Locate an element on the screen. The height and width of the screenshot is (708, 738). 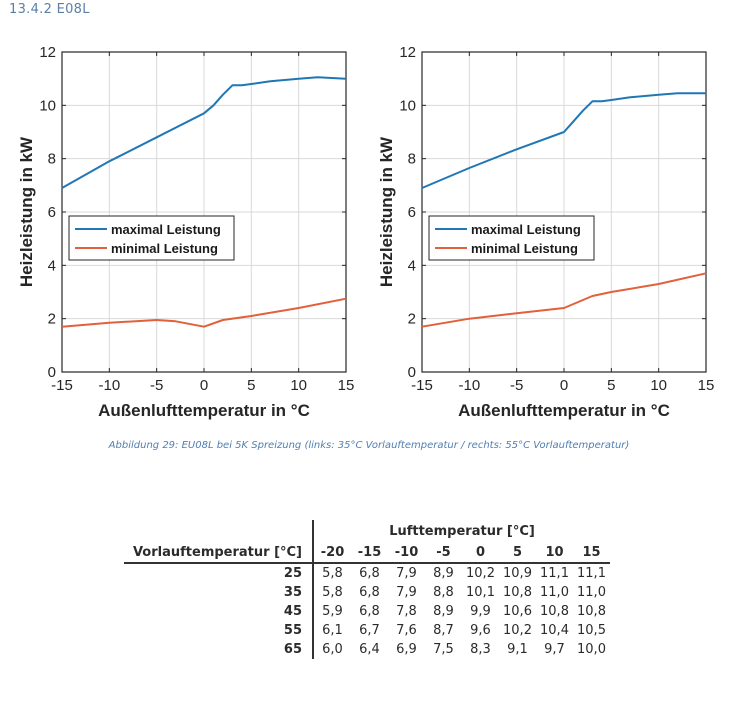
table-column-header: -5 is located at coordinates (443, 553).